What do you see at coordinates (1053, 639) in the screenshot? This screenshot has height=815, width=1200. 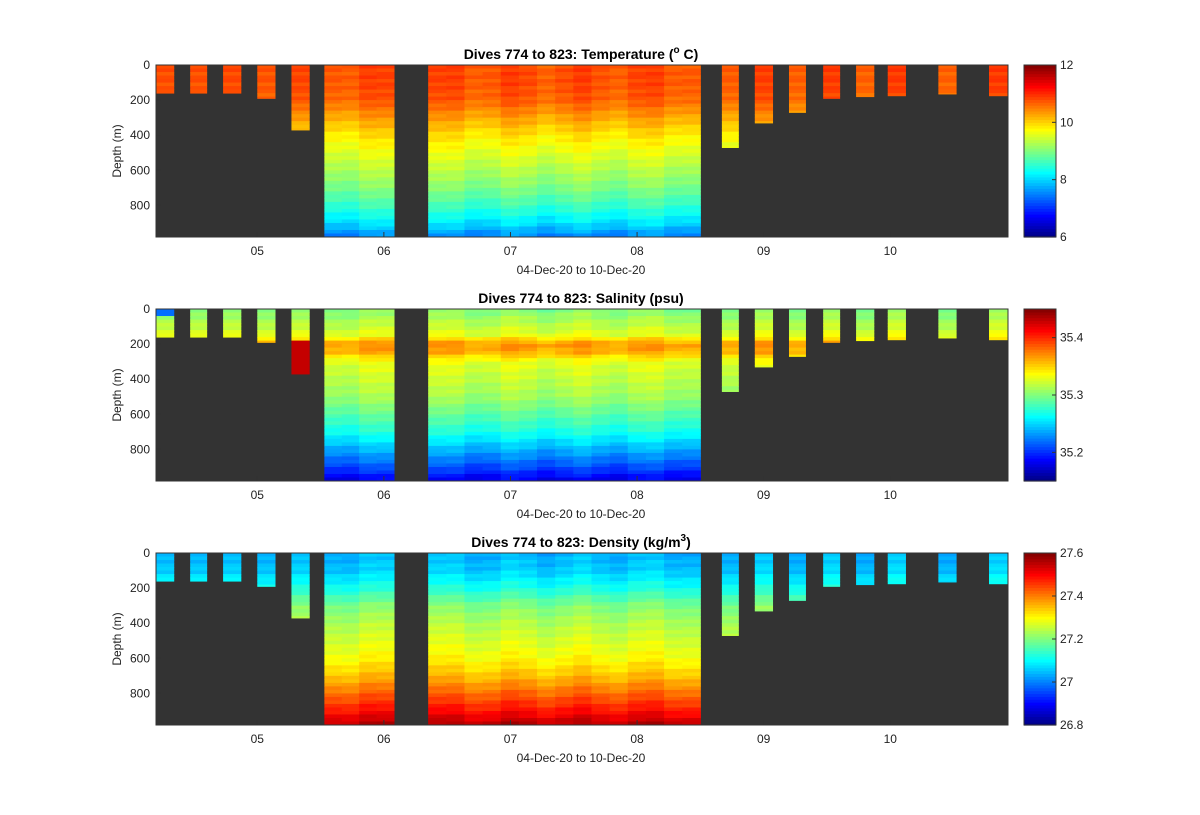 I see `density-colorbar: 26.8 27 27.2 27.4 27.6` at bounding box center [1053, 639].